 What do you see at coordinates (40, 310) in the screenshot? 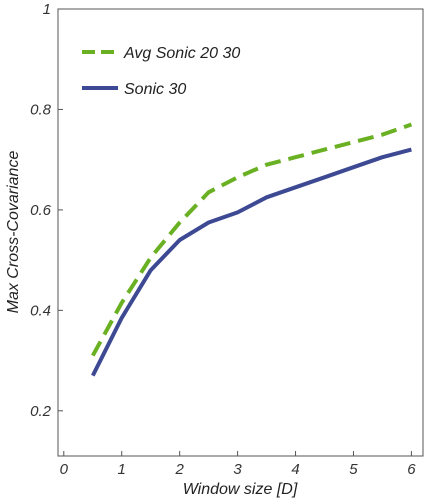
I see `y-tick-label: 0.4` at bounding box center [40, 310].